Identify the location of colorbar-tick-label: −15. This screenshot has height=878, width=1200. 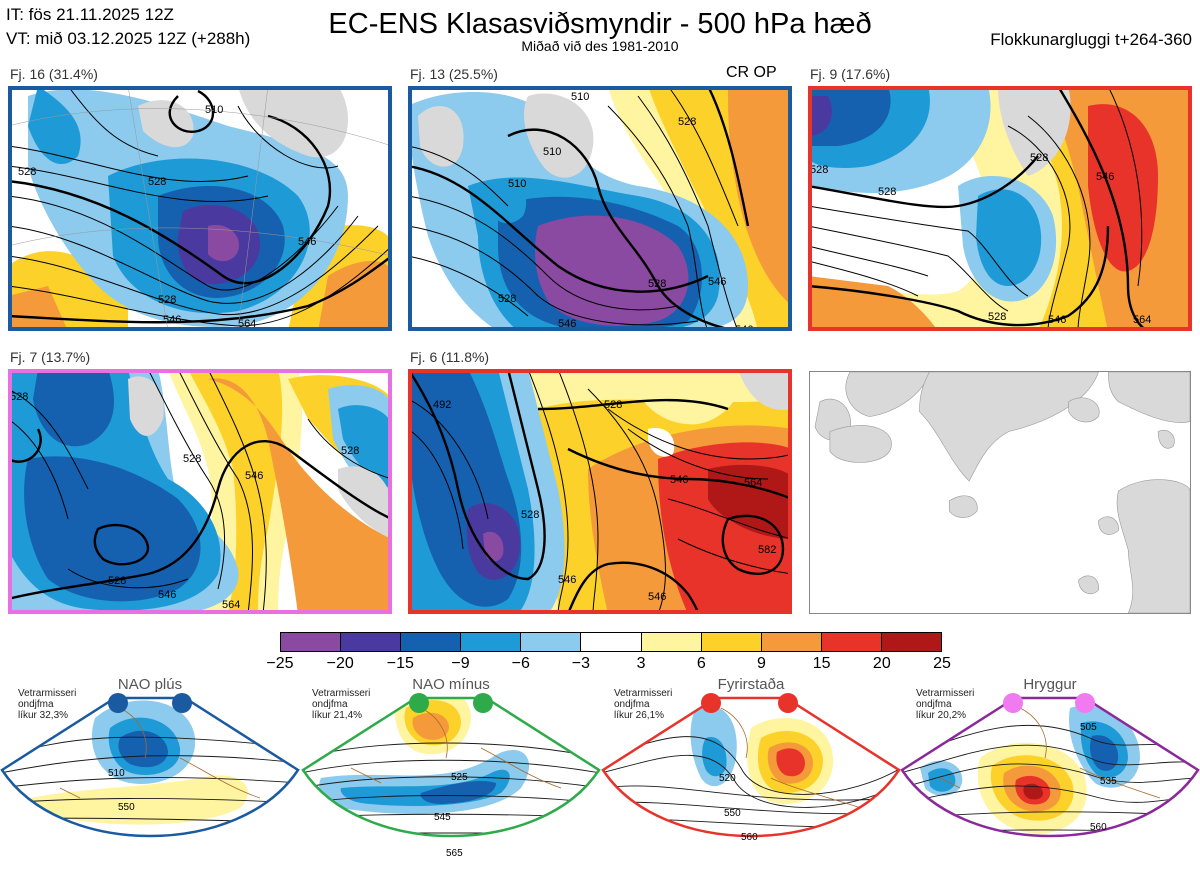
(400, 663).